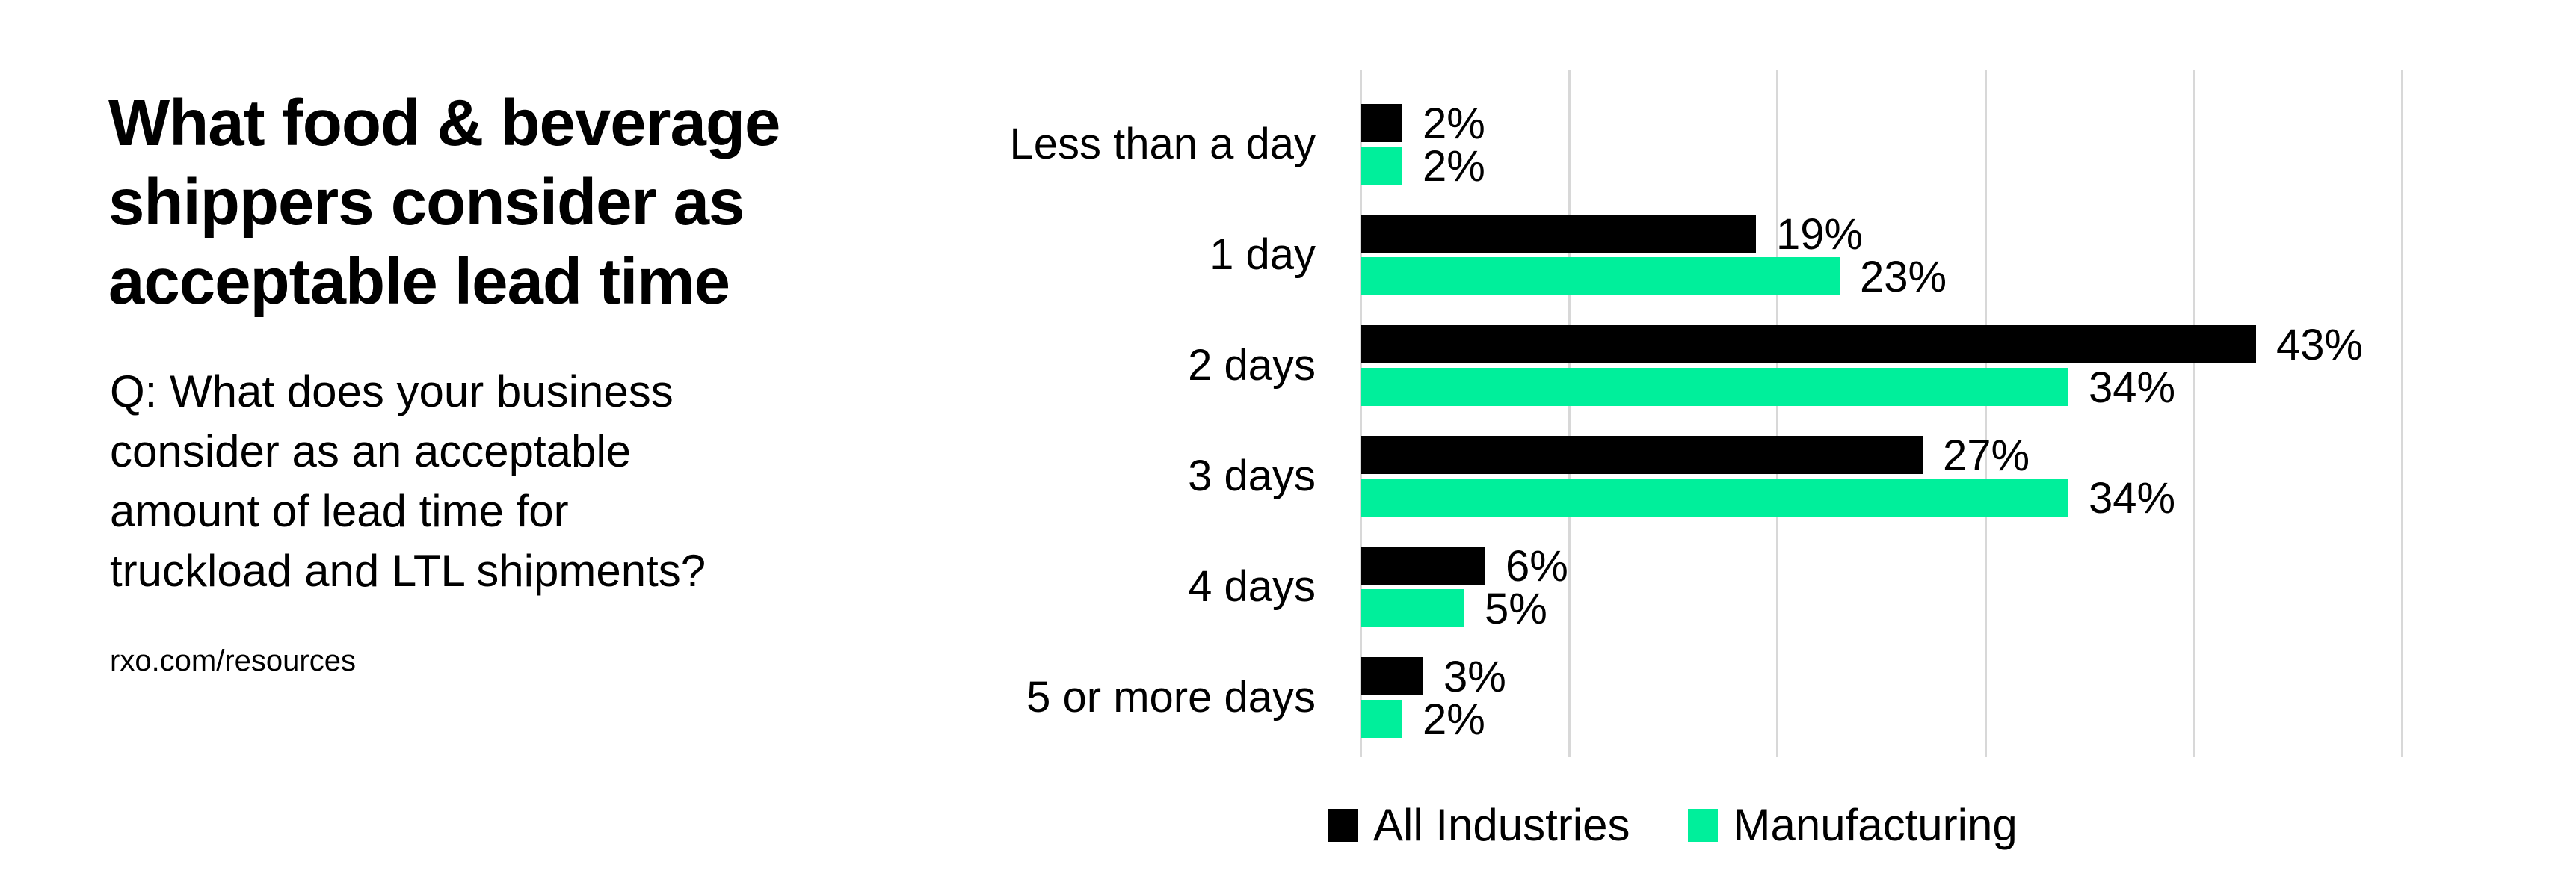  What do you see at coordinates (1501, 825) in the screenshot?
I see `legend-label: All Industries` at bounding box center [1501, 825].